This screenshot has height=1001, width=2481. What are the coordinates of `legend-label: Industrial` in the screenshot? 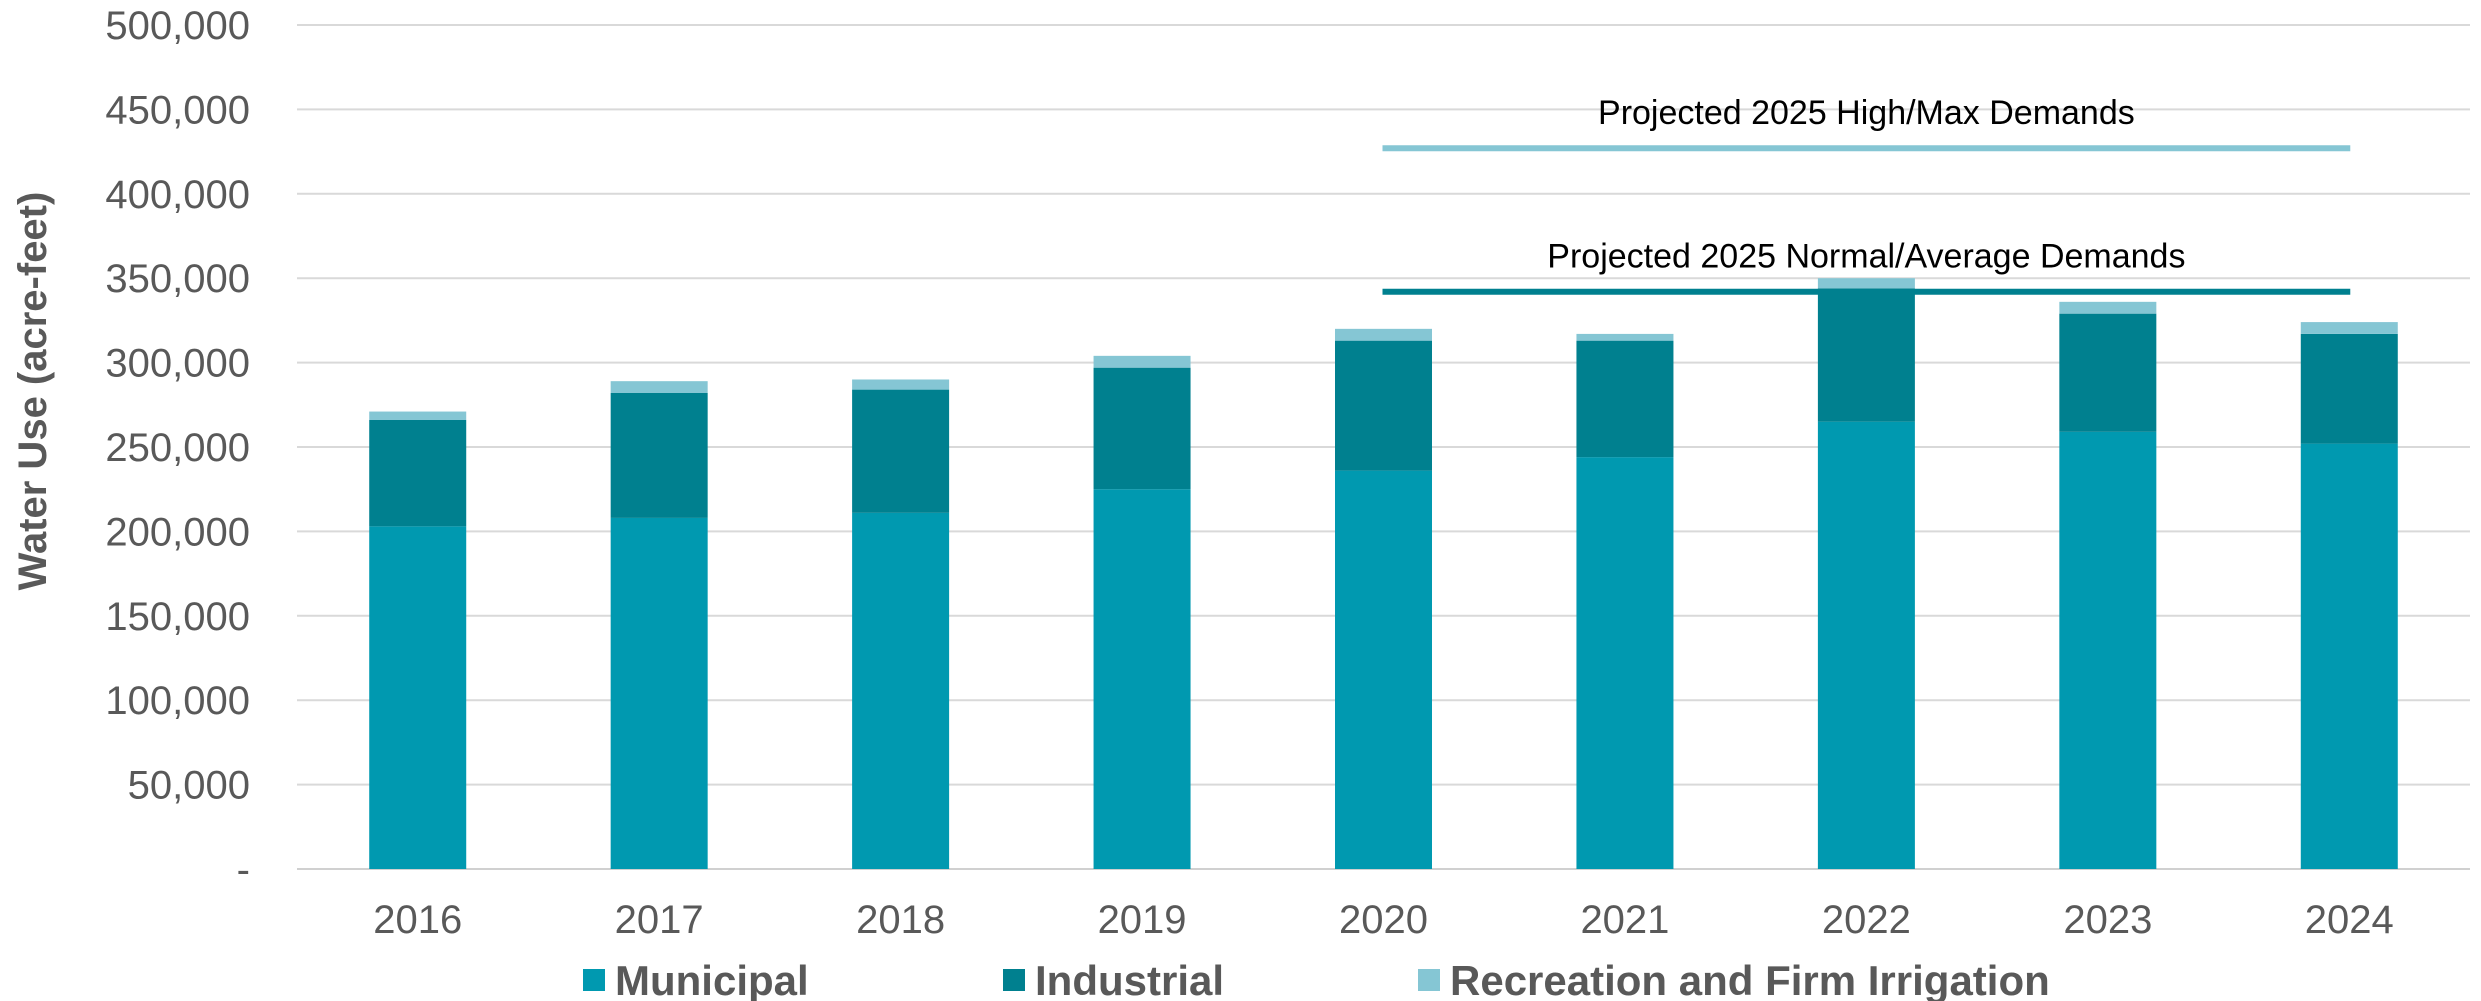 It's located at (1129, 979).